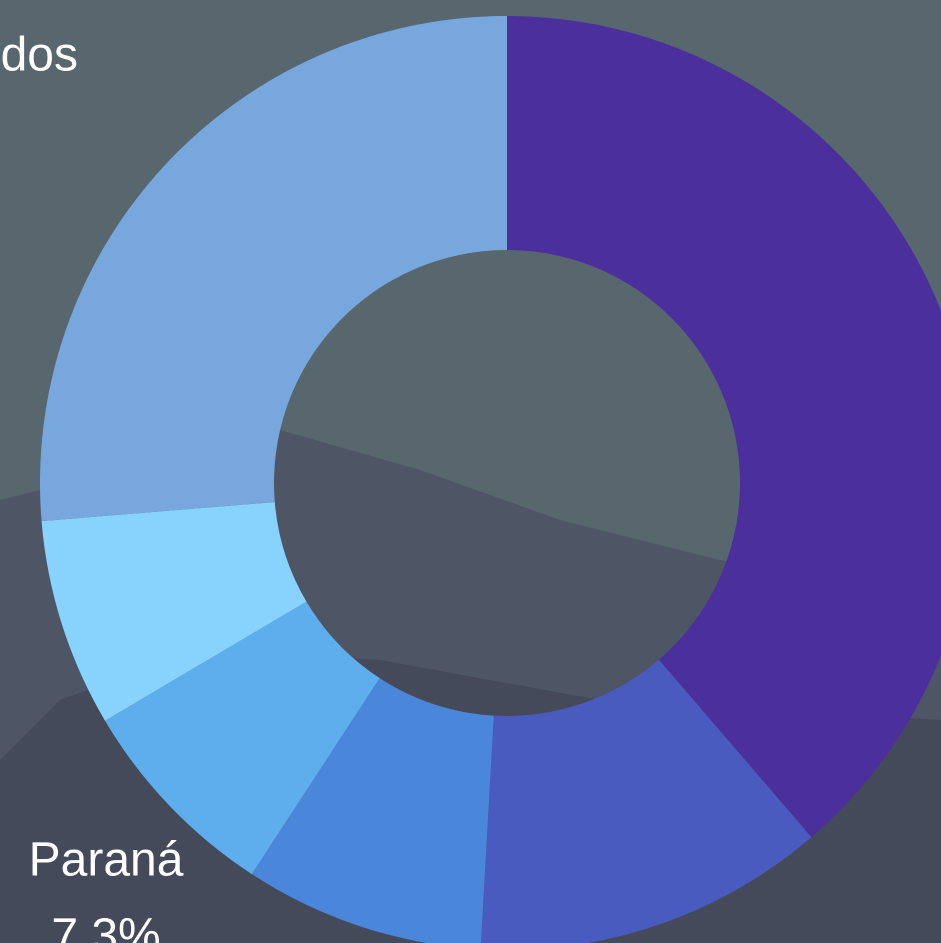  I want to click on segment-label: Paraná, so click(106, 859).